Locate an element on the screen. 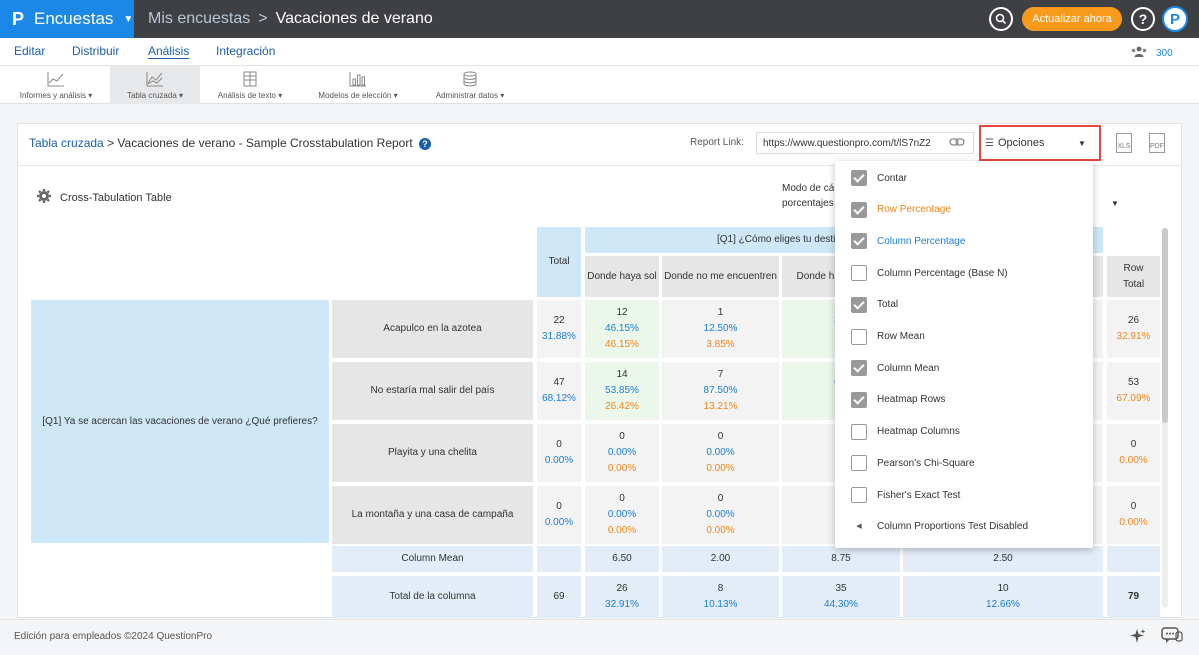 This screenshot has width=1199, height=655. tool-label: Informes y análisis ▾ is located at coordinates (56, 95).